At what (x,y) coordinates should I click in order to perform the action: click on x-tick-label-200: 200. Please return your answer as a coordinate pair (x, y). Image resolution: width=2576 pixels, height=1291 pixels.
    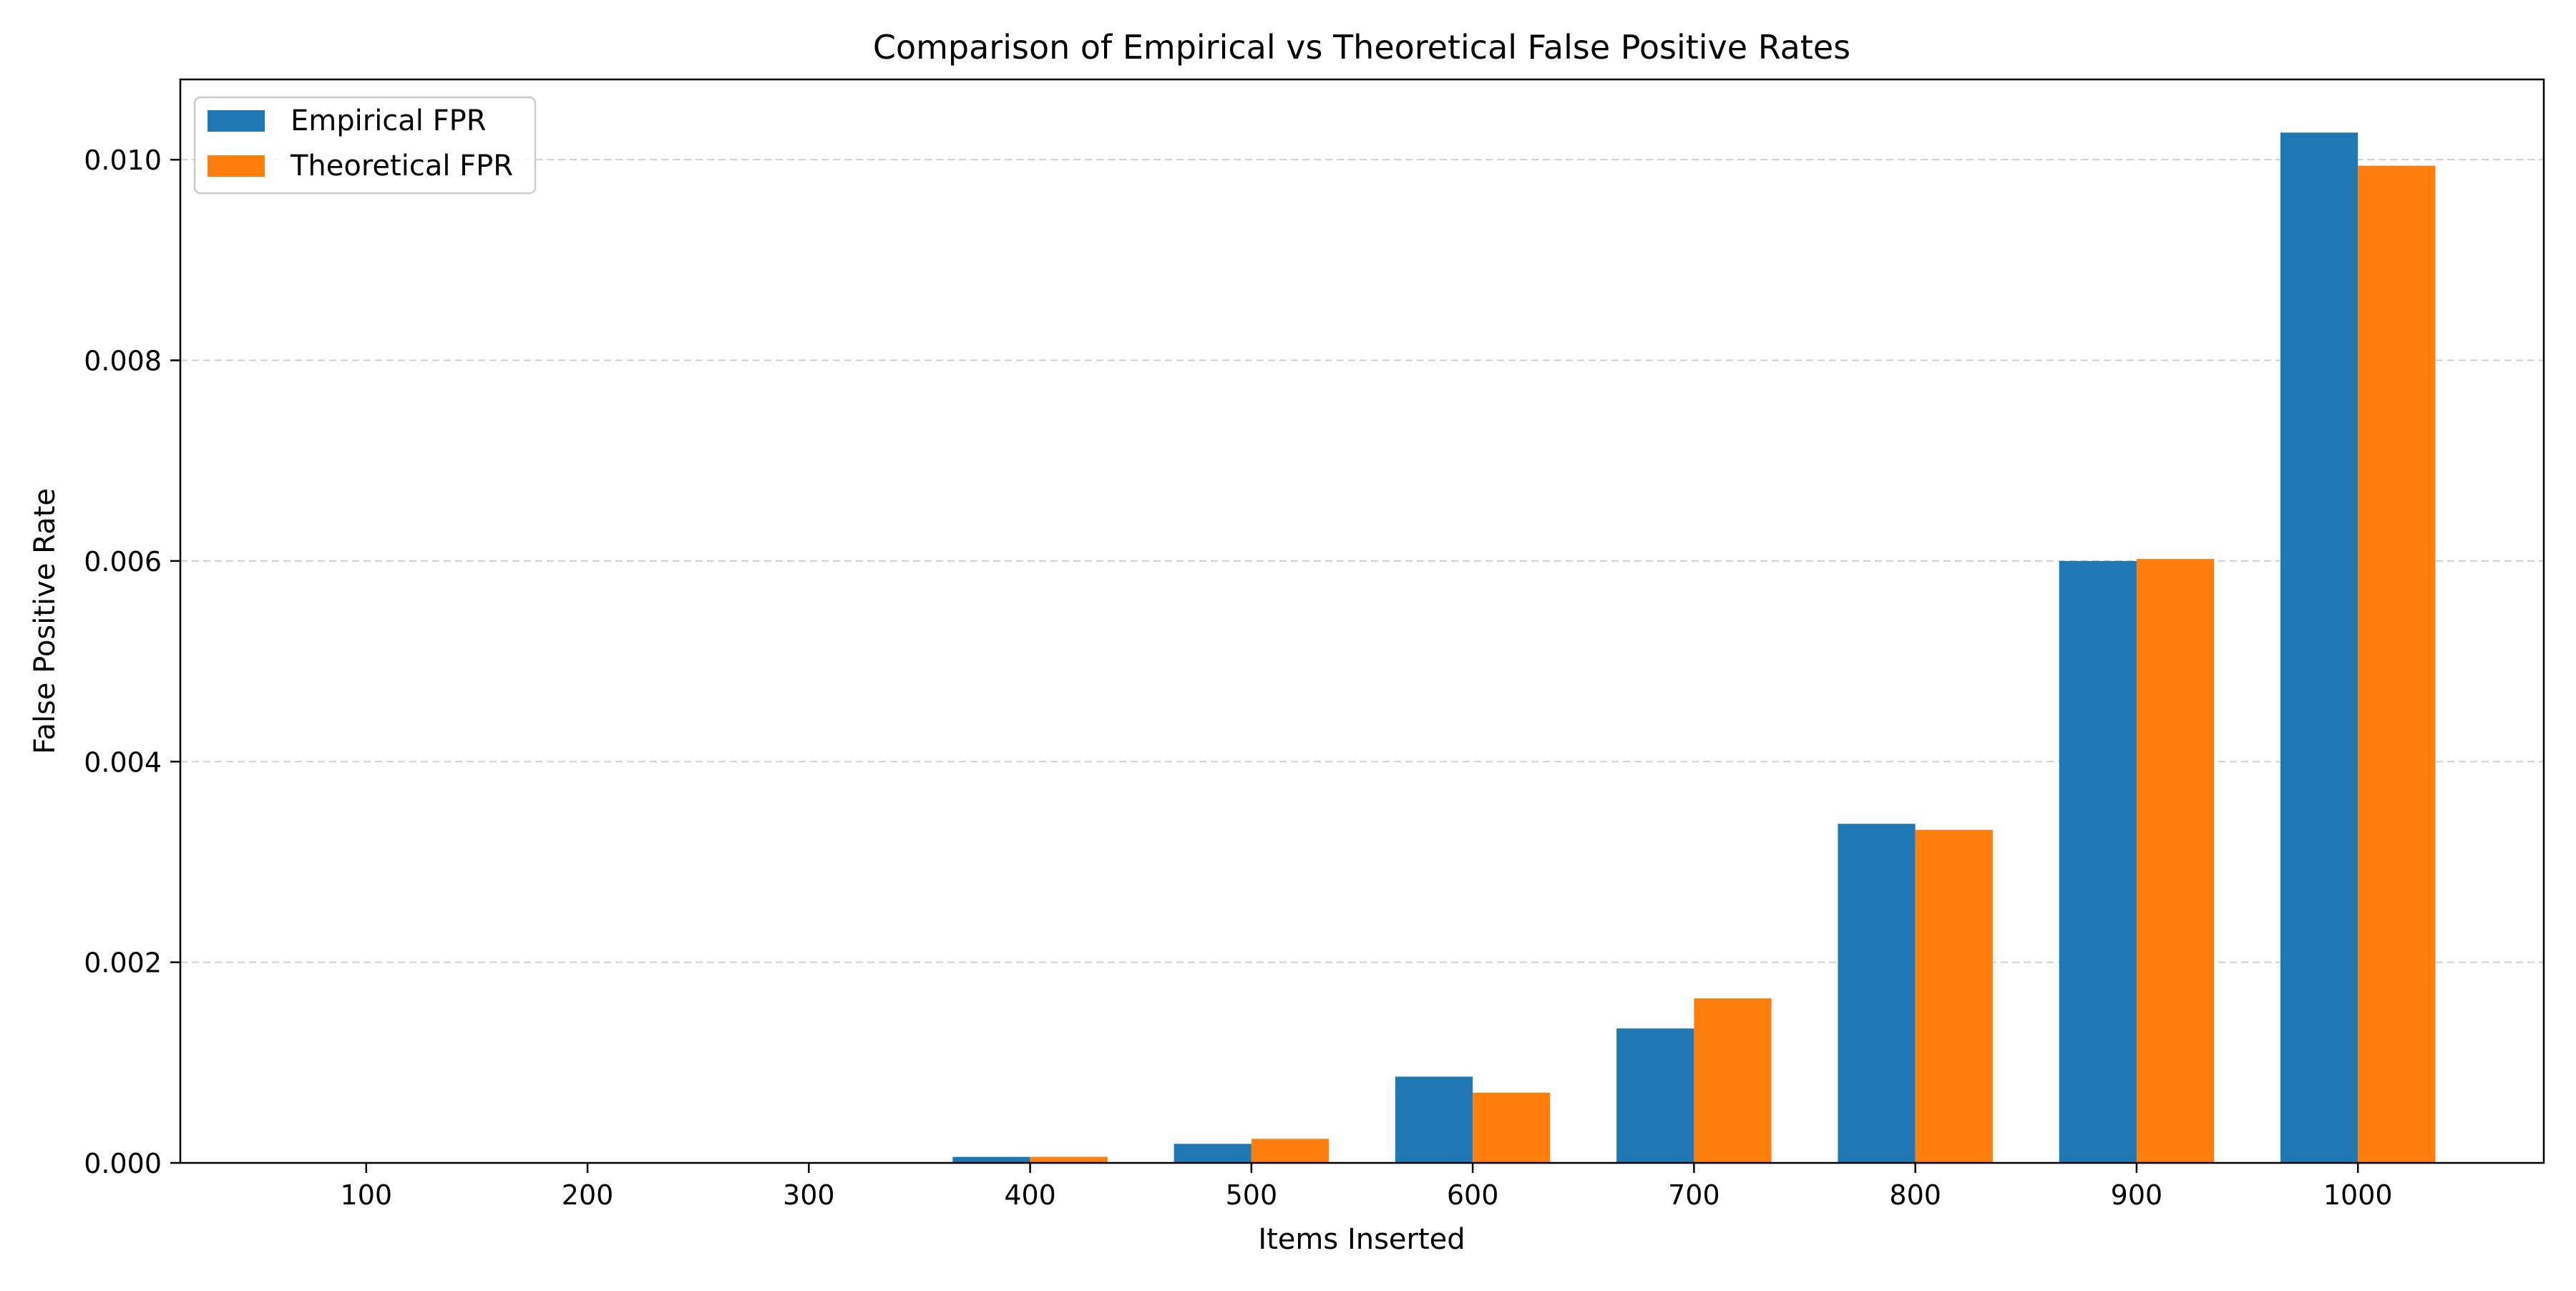
    Looking at the image, I should click on (588, 1195).